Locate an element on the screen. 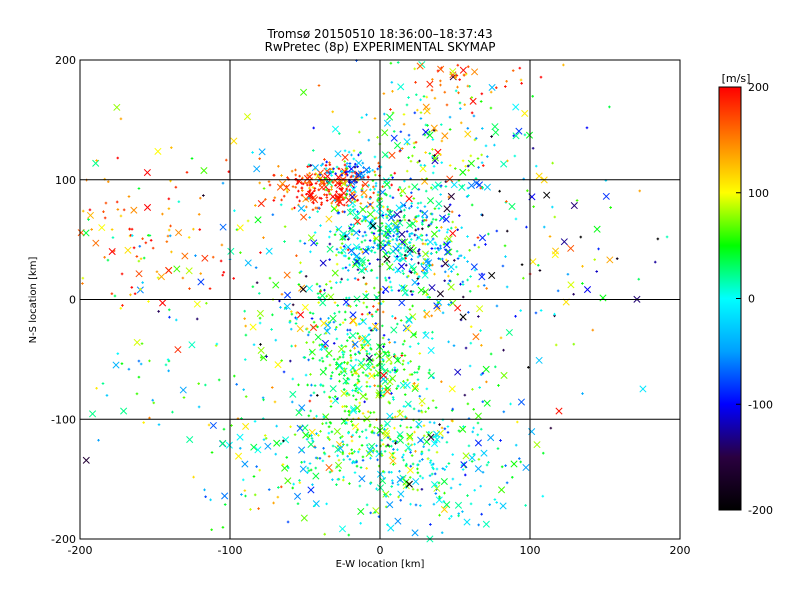  x-tick-label: -100 is located at coordinates (230, 550).